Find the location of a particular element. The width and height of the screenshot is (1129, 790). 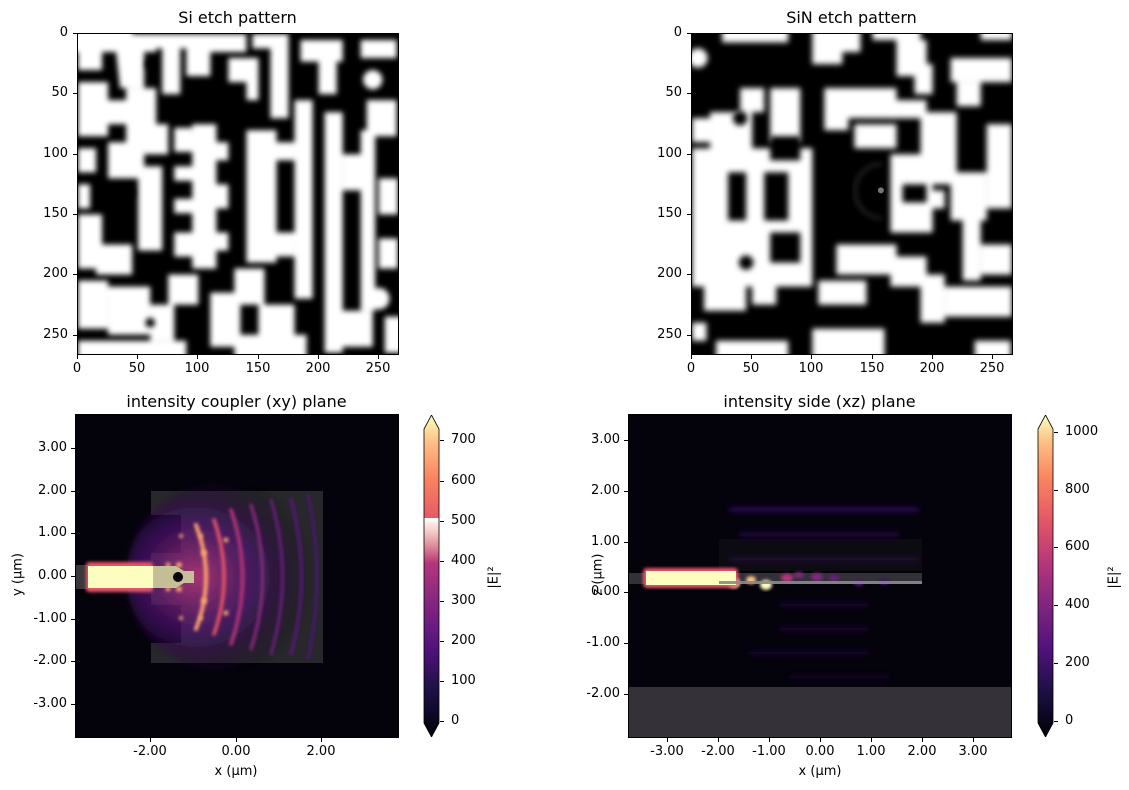

si-xtick-label: 100 is located at coordinates (197, 368).